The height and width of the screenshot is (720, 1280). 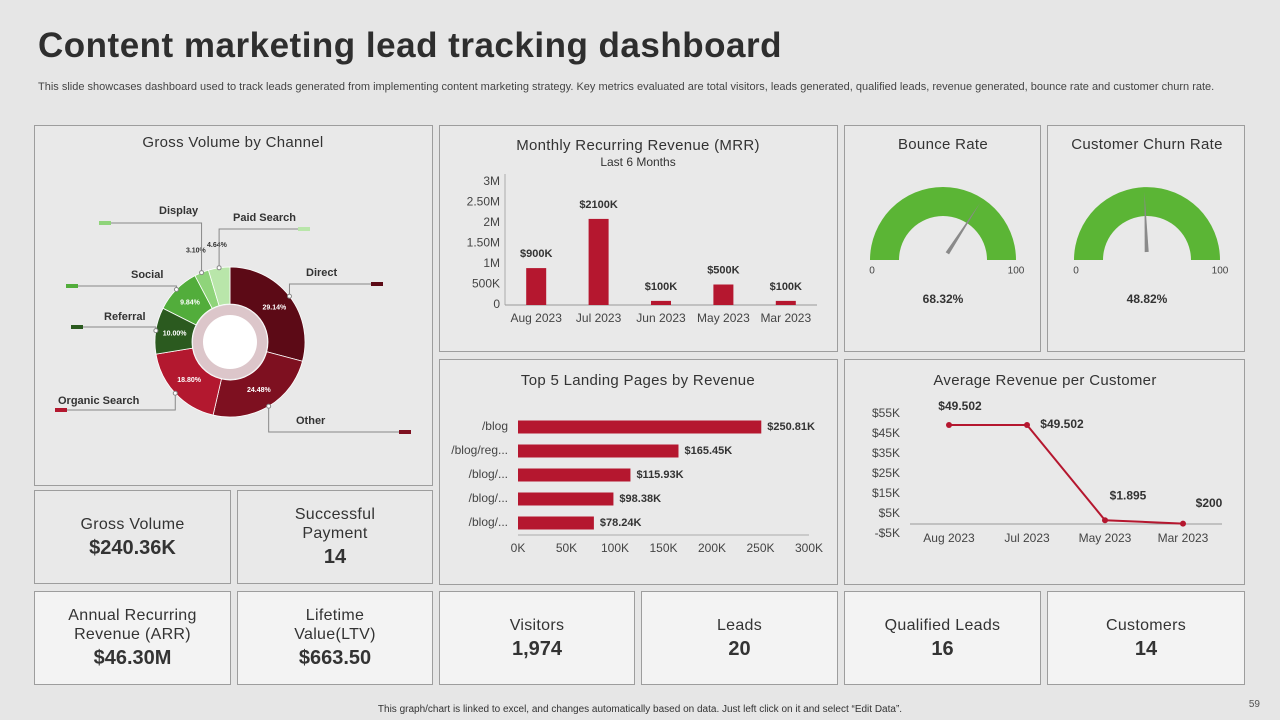 I want to click on kpi-label: Leads, so click(x=739, y=625).